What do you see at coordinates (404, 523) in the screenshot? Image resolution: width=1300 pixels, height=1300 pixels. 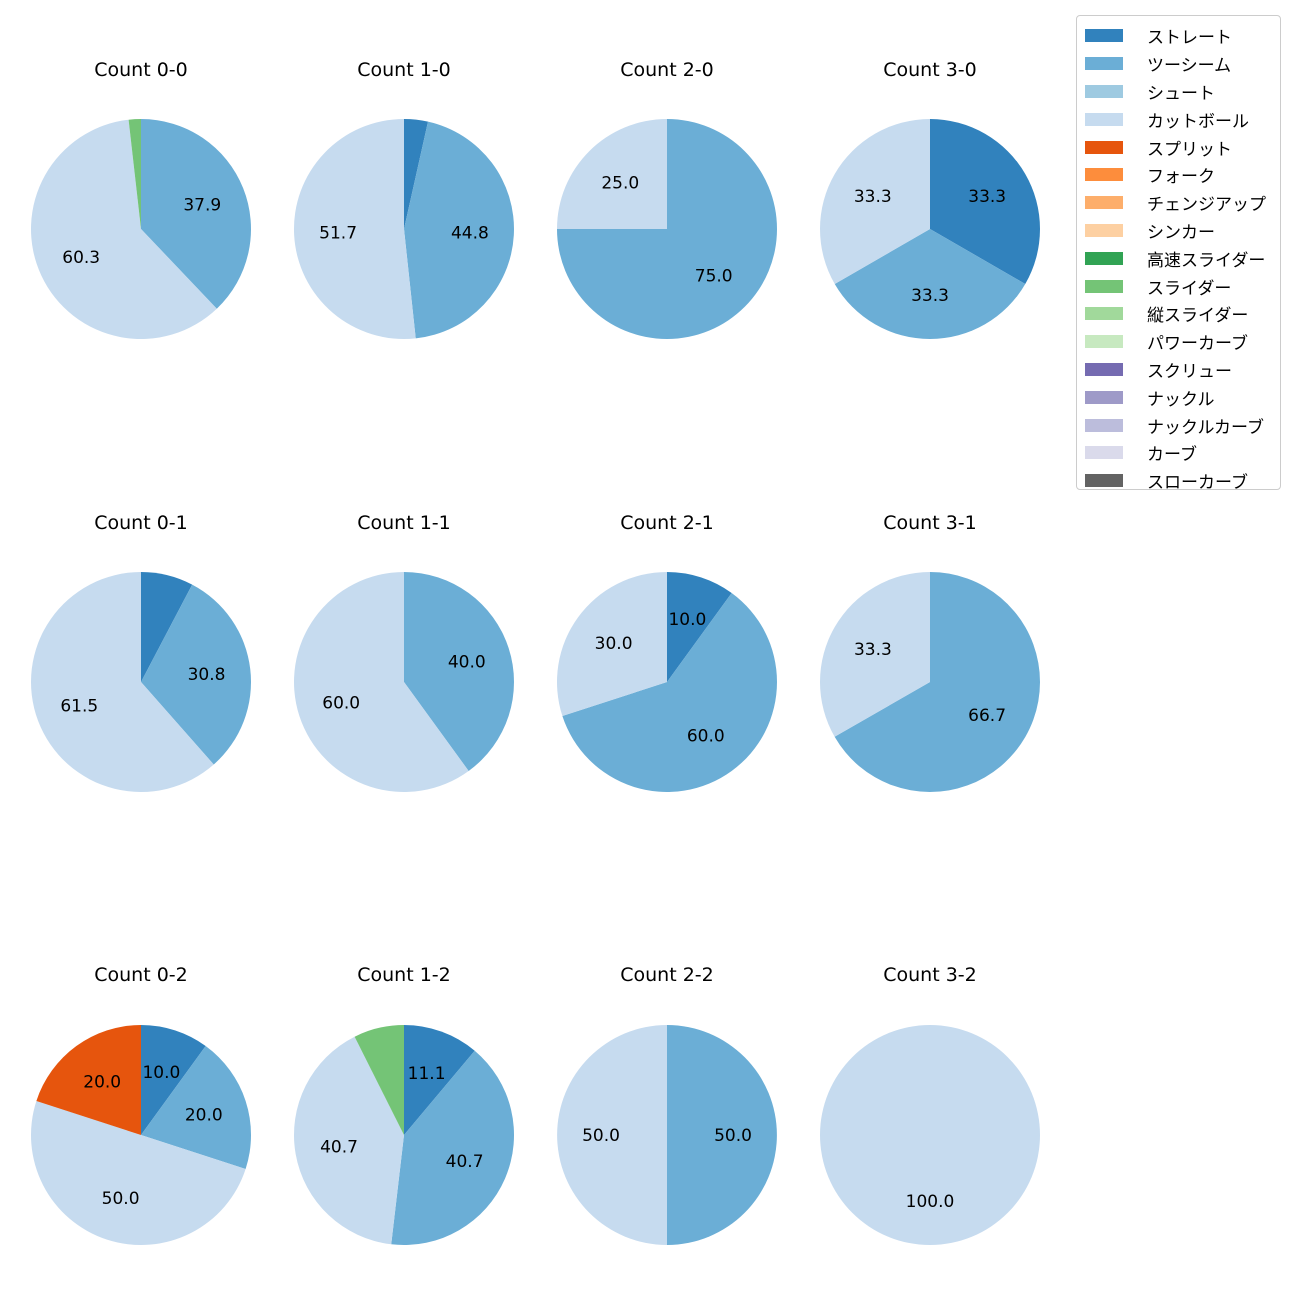 I see `pie-title: Count 1-1` at bounding box center [404, 523].